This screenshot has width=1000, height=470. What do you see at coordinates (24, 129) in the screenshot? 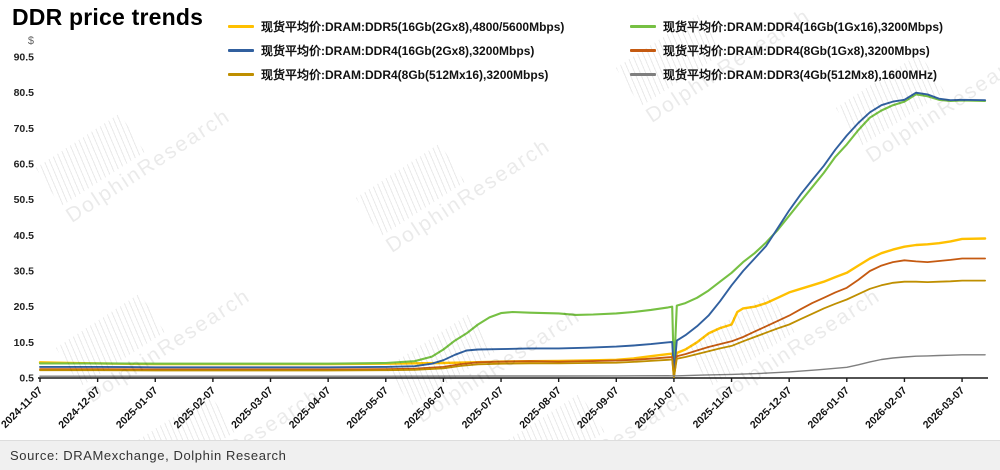
I see `y-tick-label: 70.5` at bounding box center [24, 129].